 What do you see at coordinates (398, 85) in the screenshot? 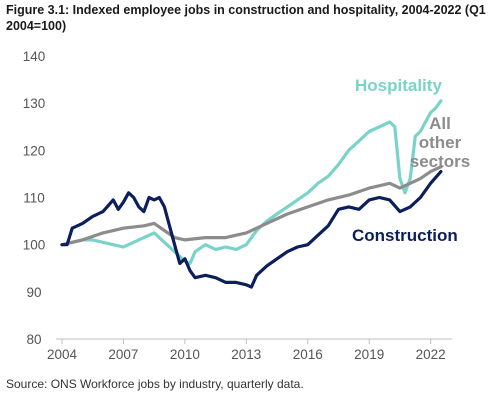
I see `series-label-hospitality: Hospitality` at bounding box center [398, 85].